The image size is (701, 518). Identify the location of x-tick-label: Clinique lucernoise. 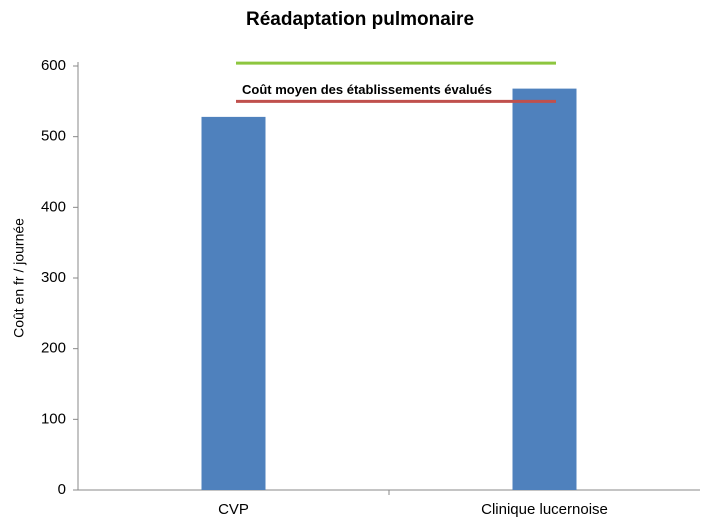
(544, 509).